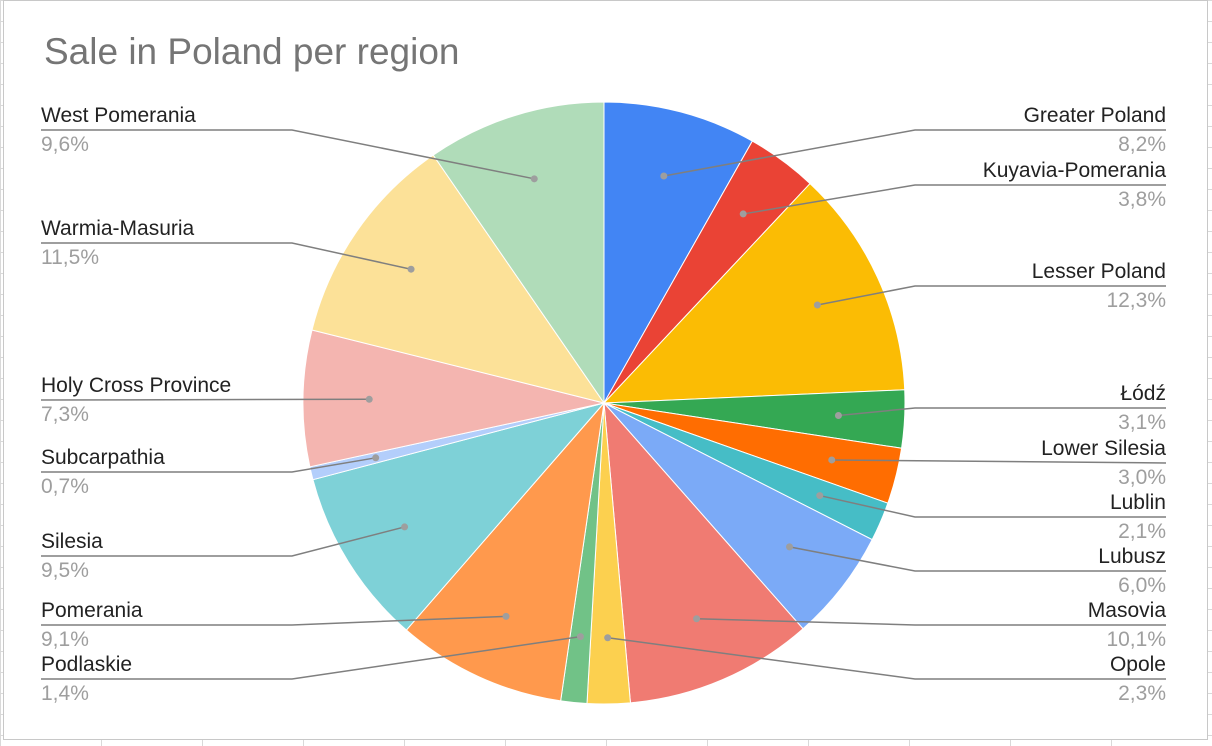 The image size is (1212, 746). I want to click on slice-name-label: Łódź, so click(1143, 393).